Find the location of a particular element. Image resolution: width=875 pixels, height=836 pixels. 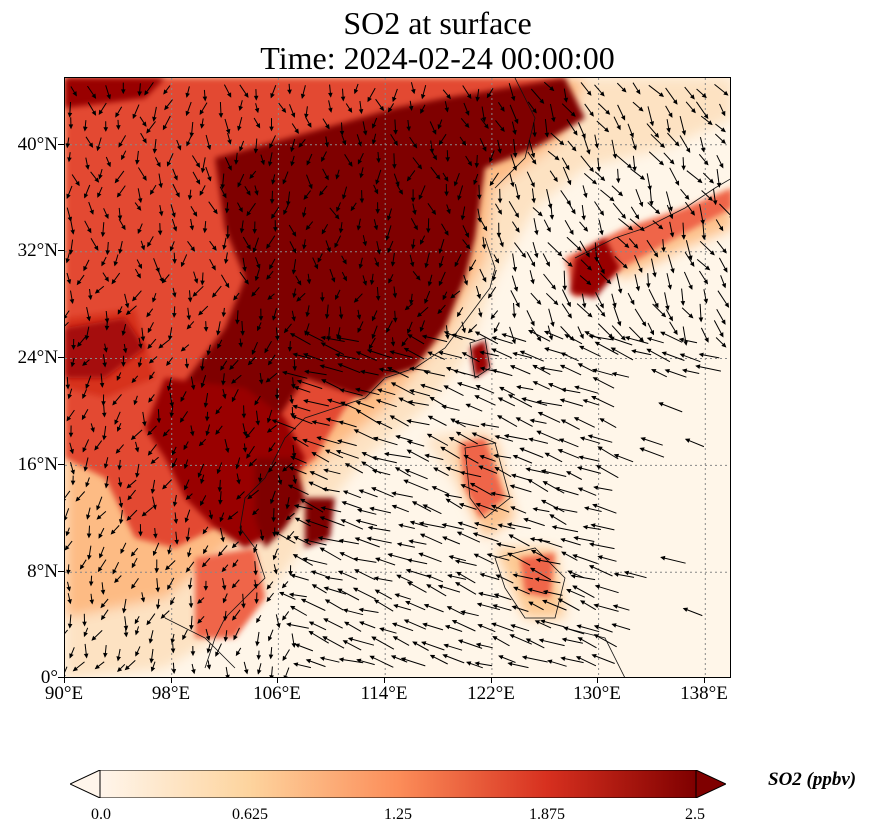

y-tick-label: 32°N is located at coordinates (37, 250).